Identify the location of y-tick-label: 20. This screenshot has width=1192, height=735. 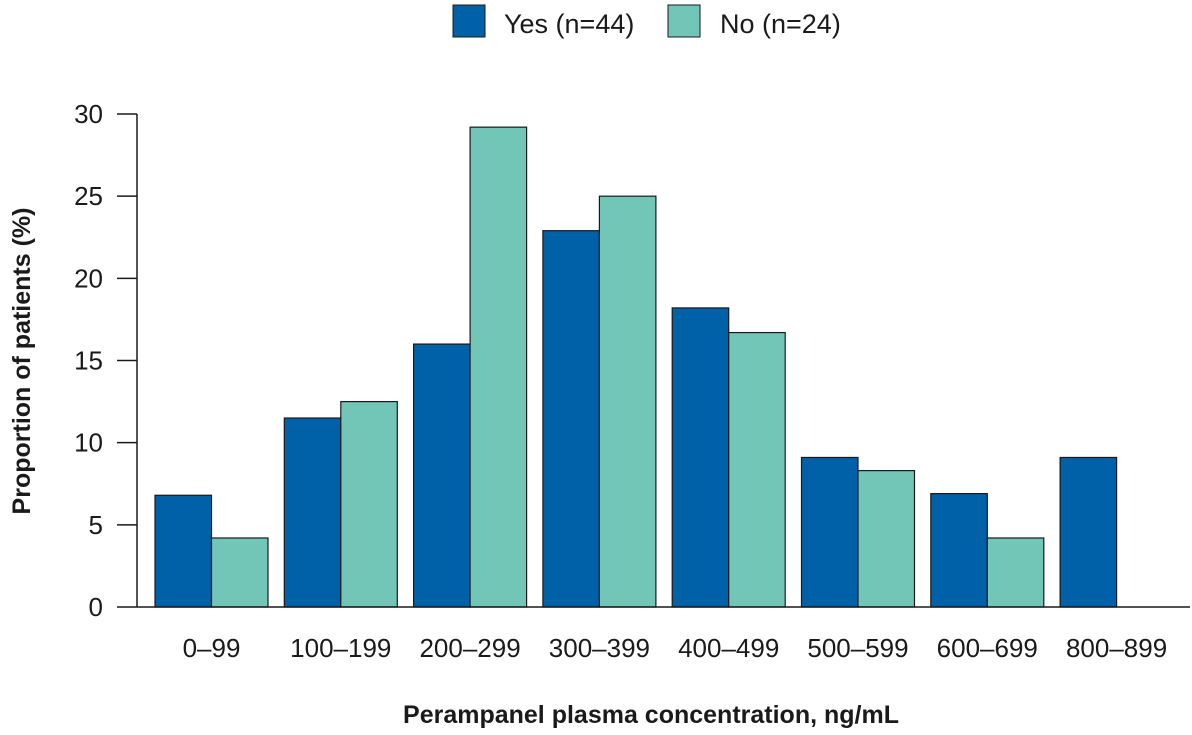
(88, 278).